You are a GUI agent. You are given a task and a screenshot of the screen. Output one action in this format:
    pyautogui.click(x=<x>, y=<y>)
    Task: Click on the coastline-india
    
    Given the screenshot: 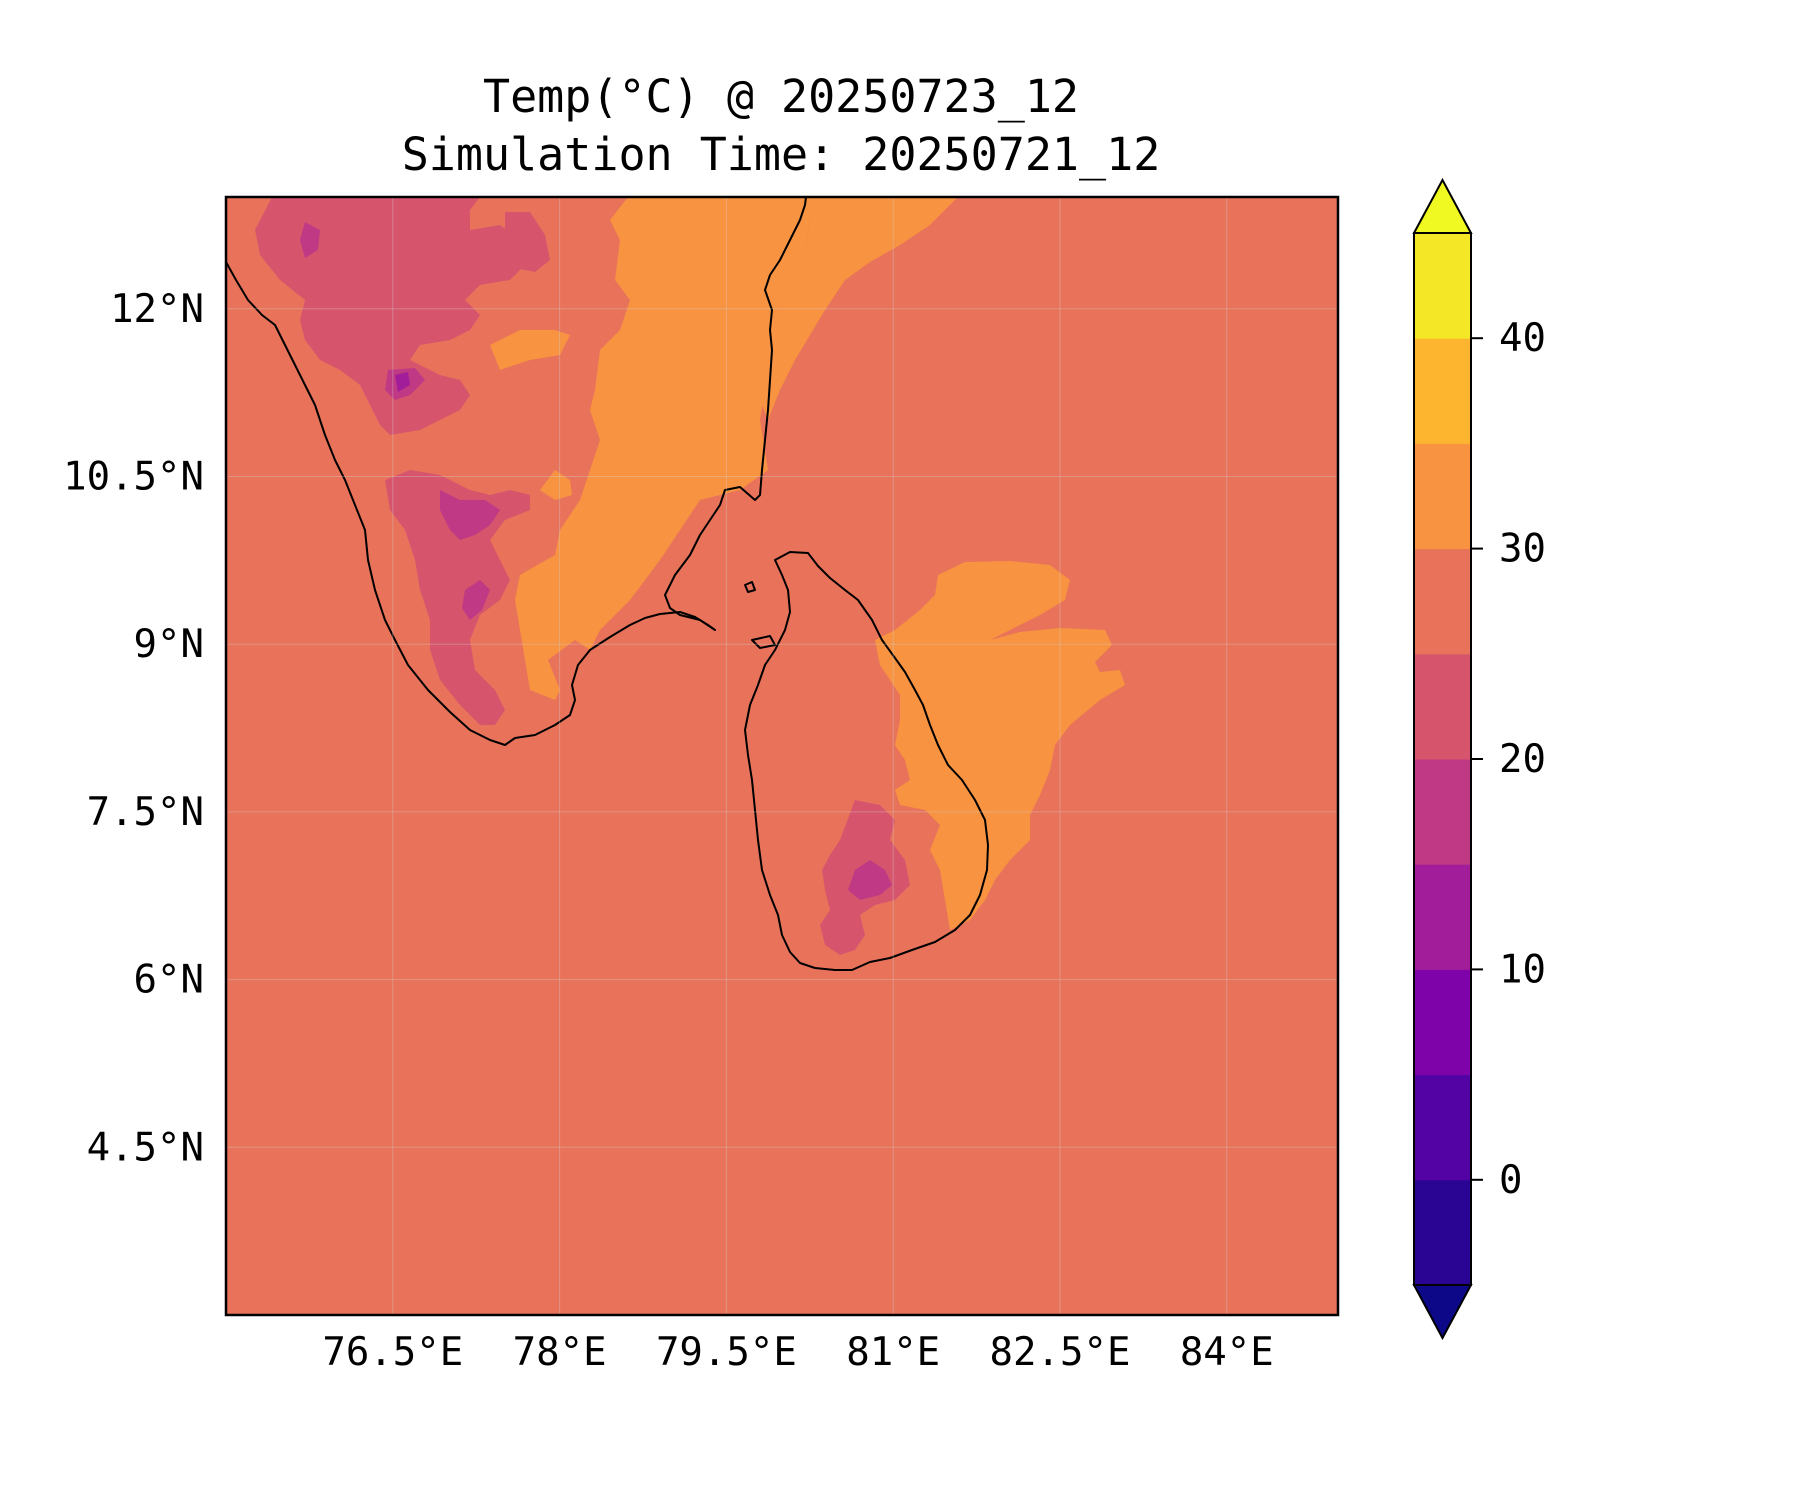 What is the action you would take?
    pyautogui.click(x=516, y=471)
    